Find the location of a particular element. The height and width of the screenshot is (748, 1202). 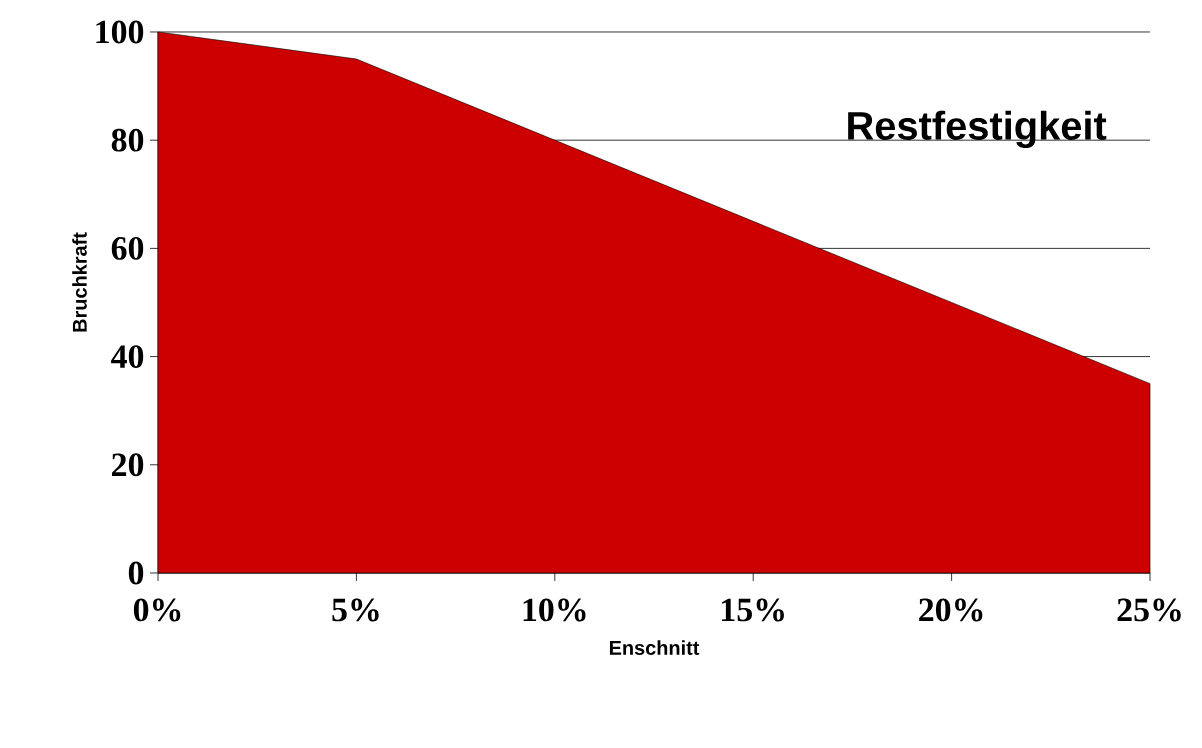

x-tick-label: 0% is located at coordinates (157, 610).